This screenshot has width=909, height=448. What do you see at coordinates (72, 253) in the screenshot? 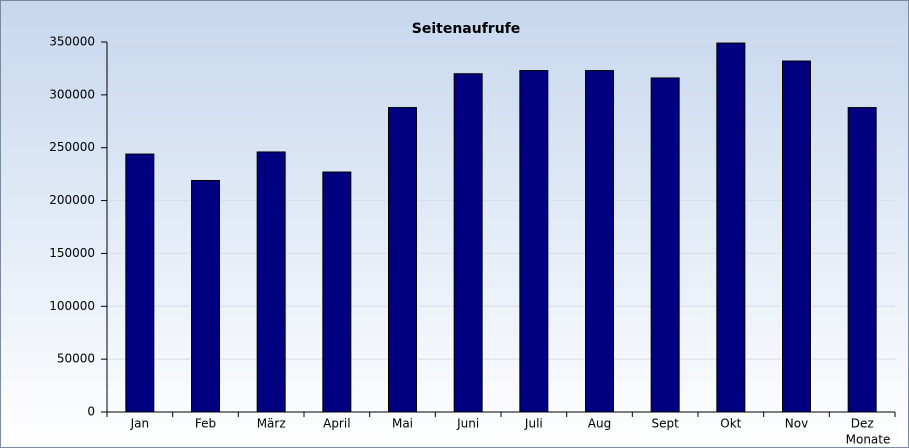
I see `y-tick-label: 150000` at bounding box center [72, 253].